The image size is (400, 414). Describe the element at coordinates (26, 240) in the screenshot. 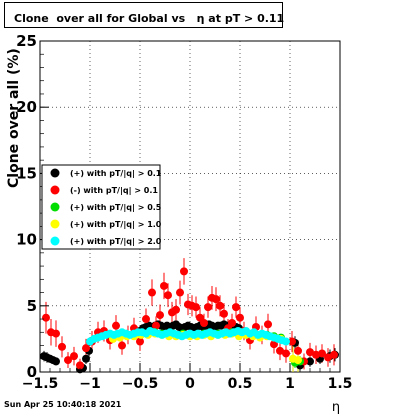

I see `y-tick-label: 10` at that location.